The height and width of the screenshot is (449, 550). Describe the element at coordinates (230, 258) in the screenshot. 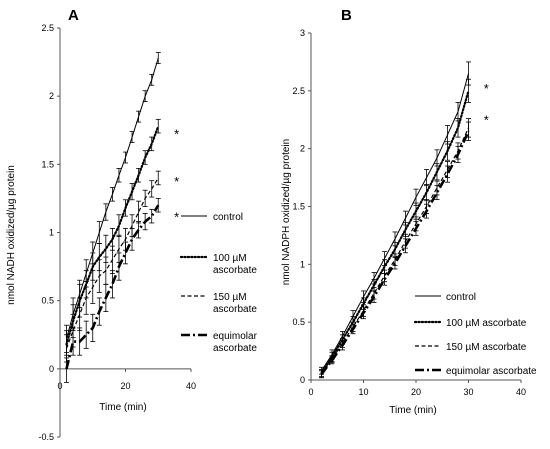

I see `panel-a-legend-label: 100 µM` at that location.